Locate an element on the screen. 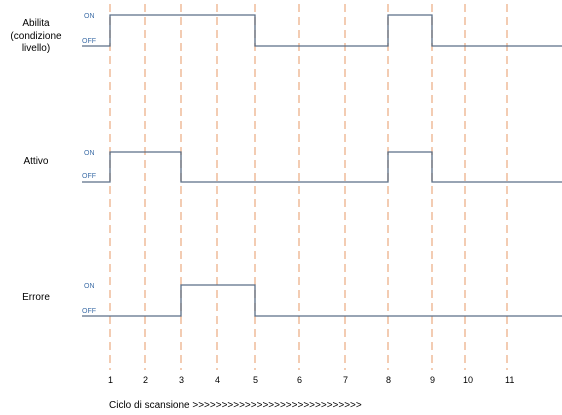  signal-name-line: Attivo is located at coordinates (35, 161).